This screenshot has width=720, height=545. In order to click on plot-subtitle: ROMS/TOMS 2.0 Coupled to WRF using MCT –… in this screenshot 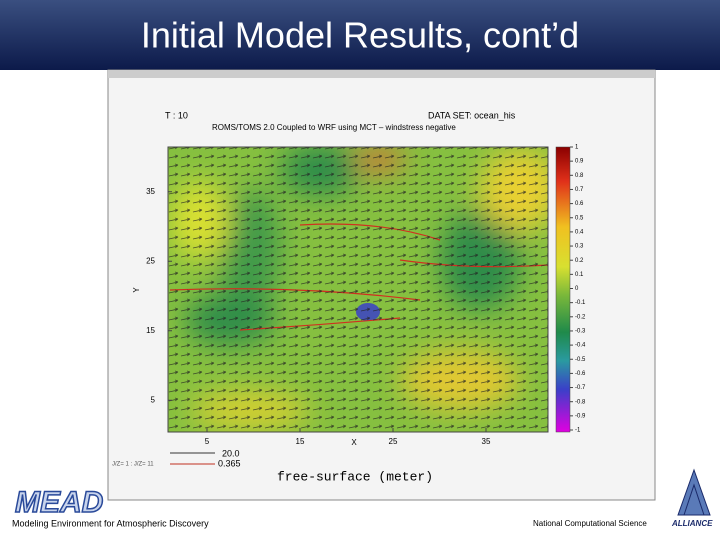, I will do `click(334, 127)`.